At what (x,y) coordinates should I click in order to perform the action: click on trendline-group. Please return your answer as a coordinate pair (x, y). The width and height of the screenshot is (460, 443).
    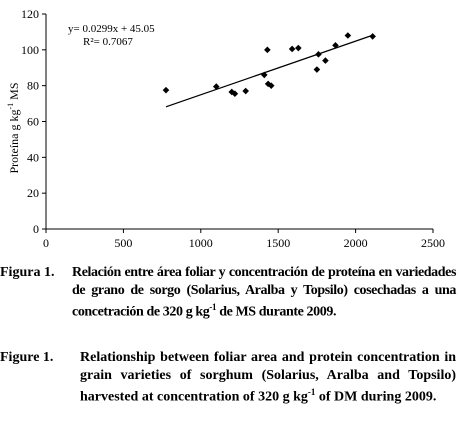
    Looking at the image, I should click on (269, 71).